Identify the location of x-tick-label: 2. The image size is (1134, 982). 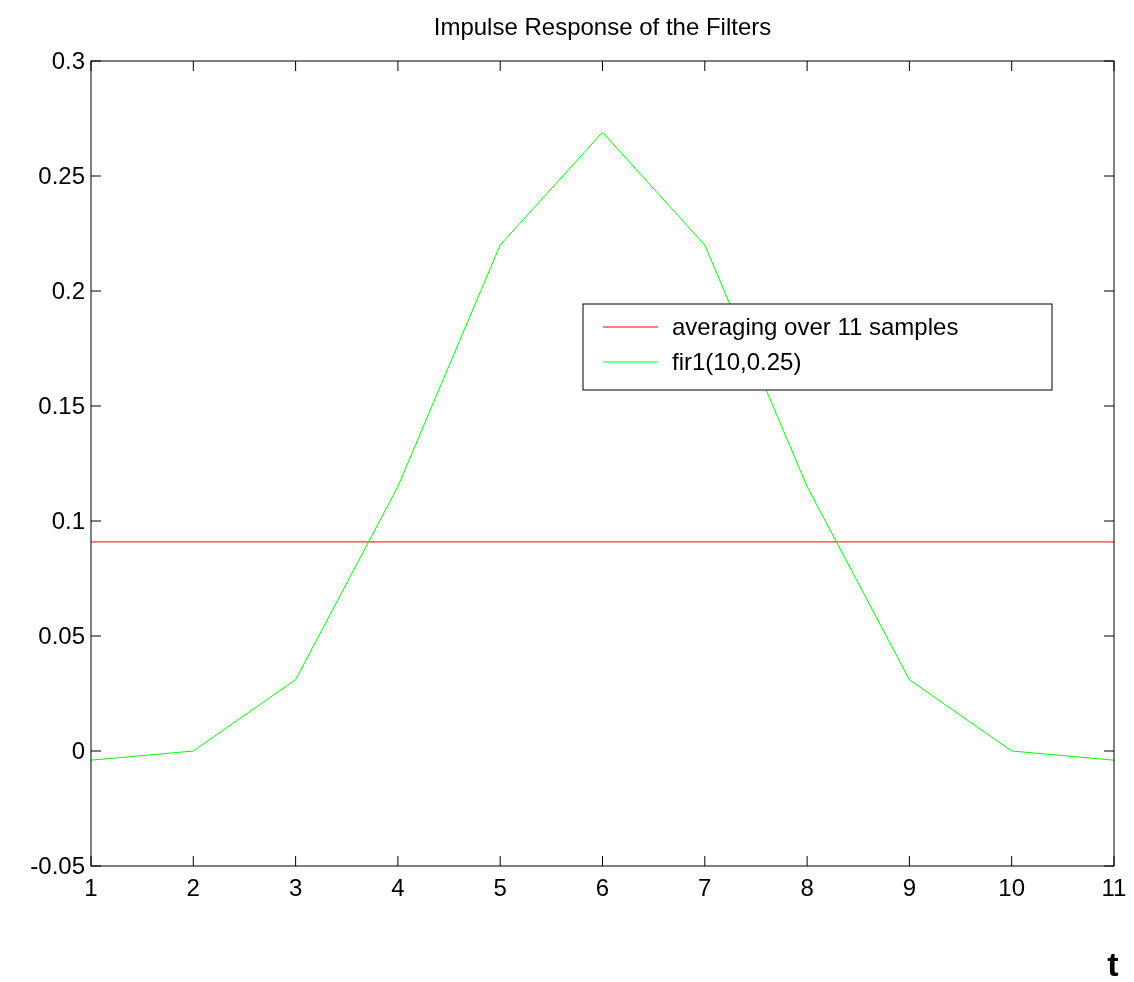
(193, 887).